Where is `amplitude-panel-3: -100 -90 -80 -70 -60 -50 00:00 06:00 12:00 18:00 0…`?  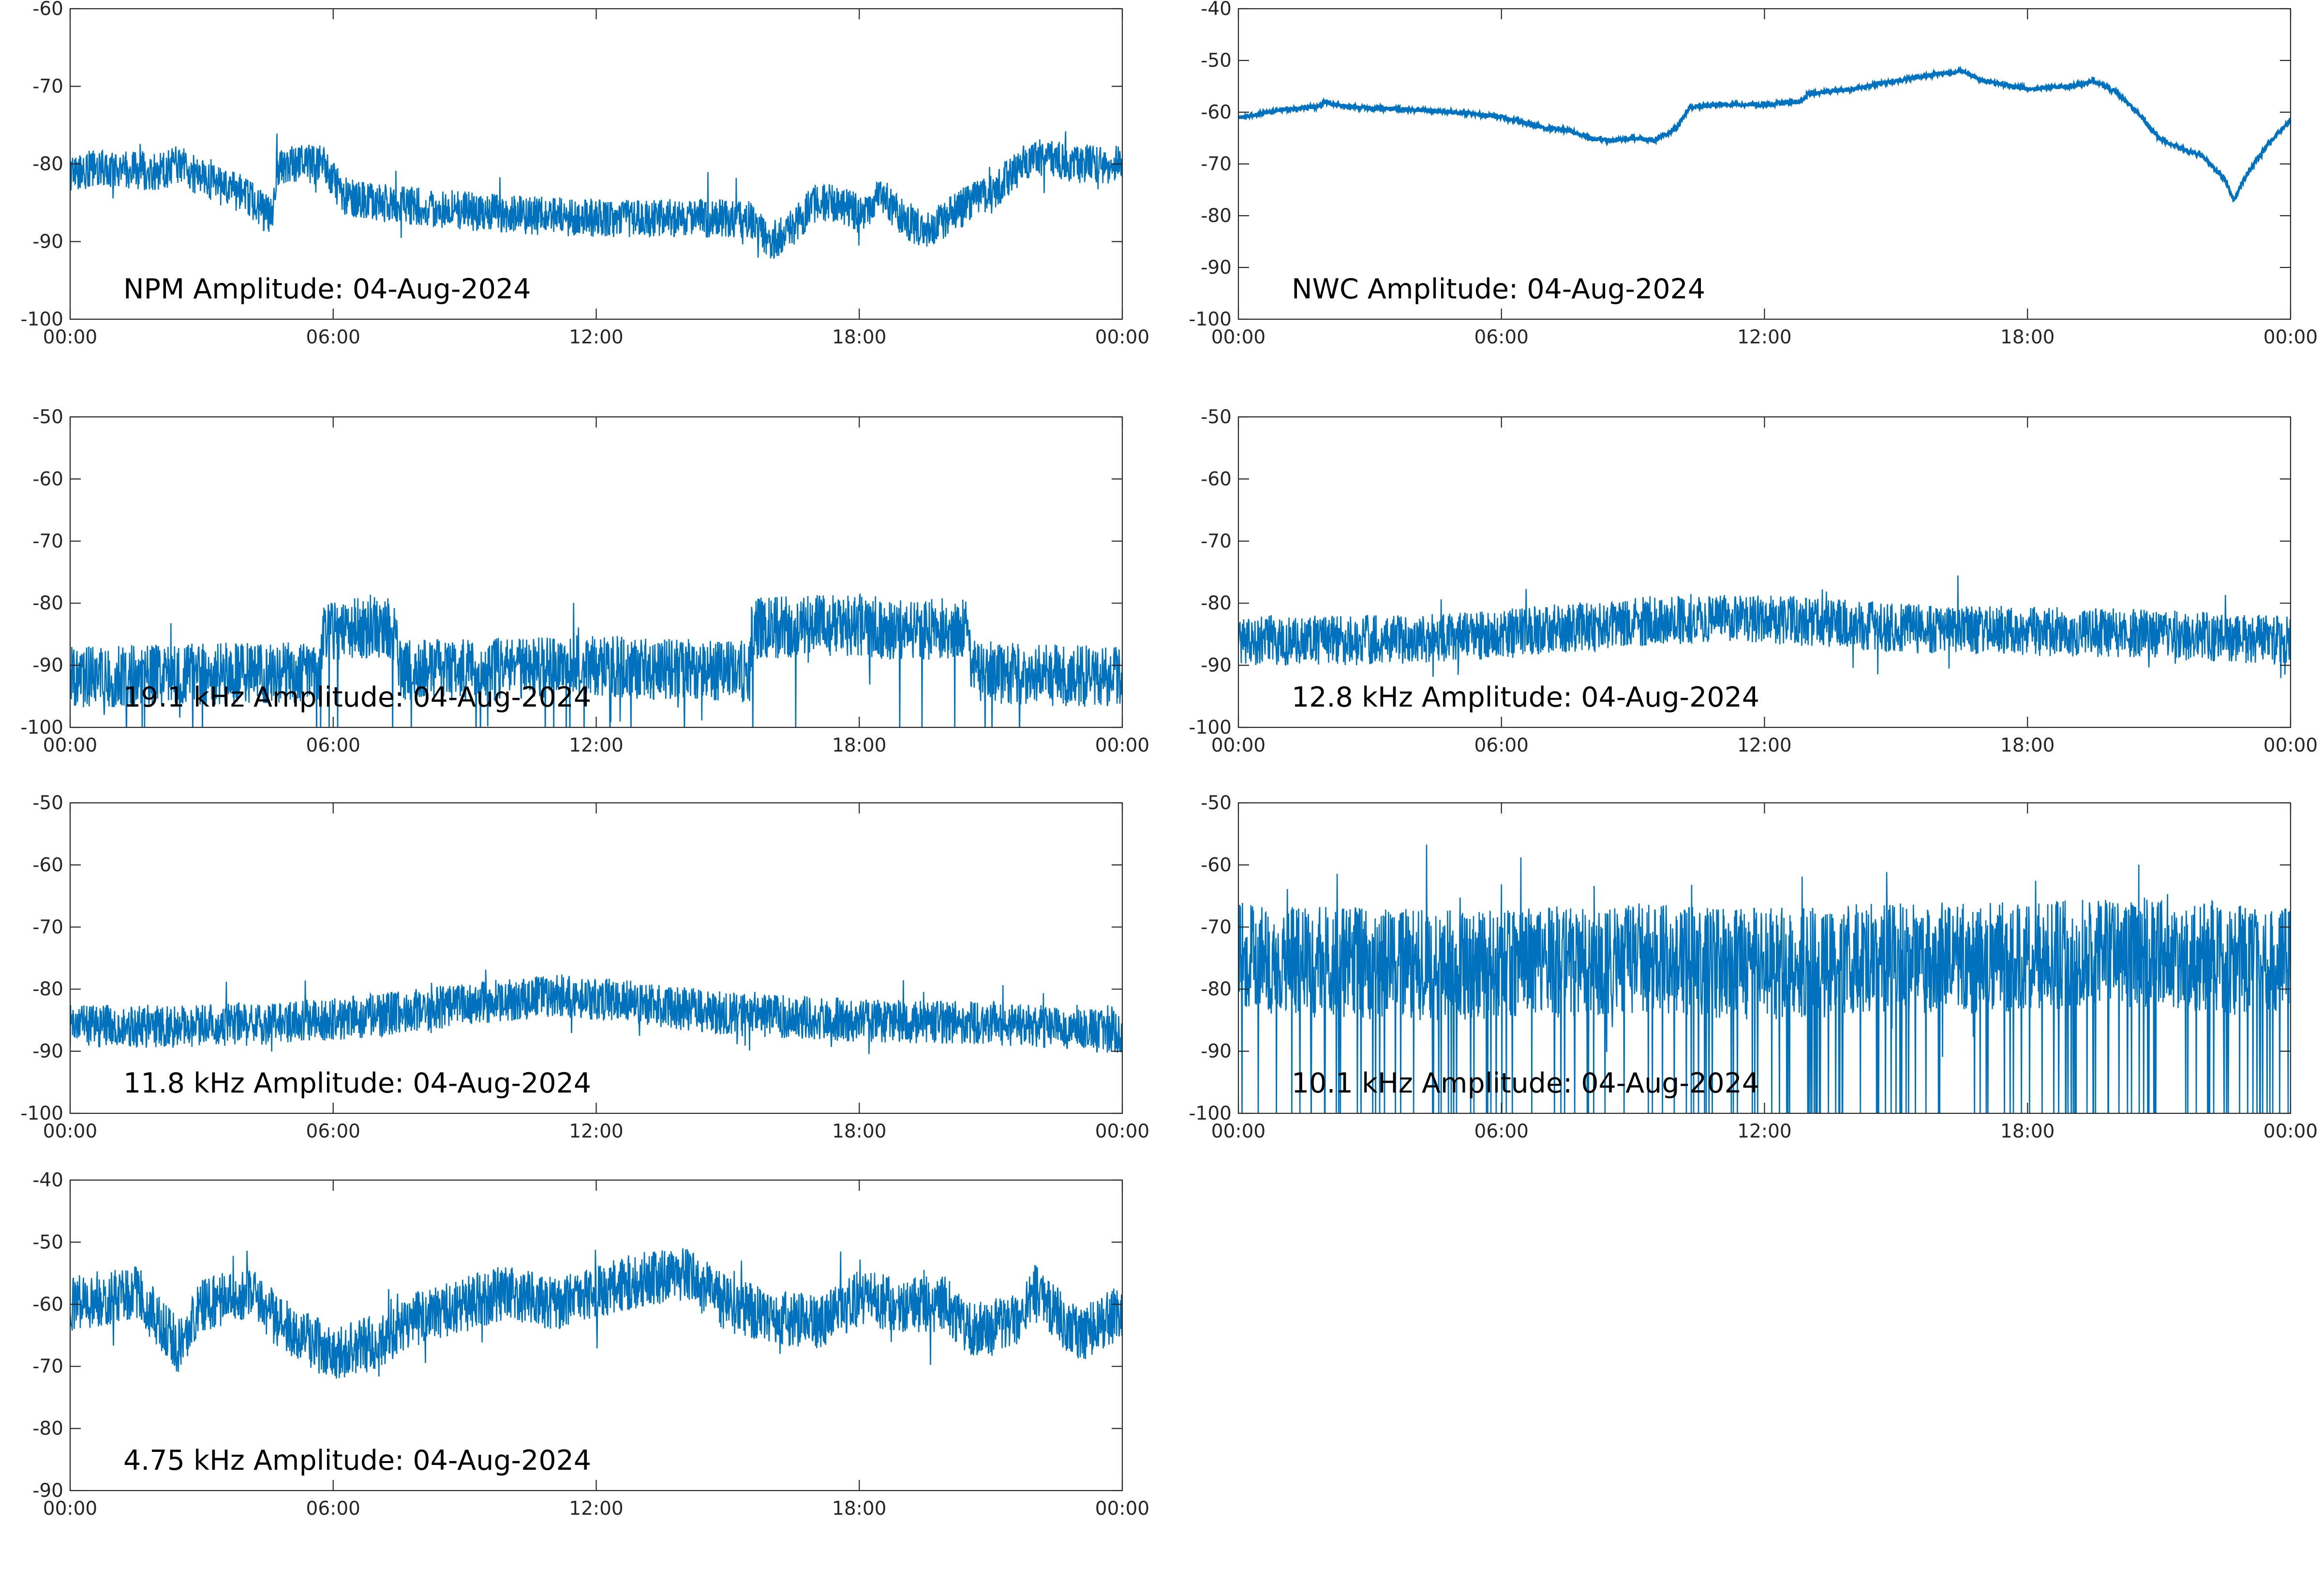 amplitude-panel-3: -100 -90 -80 -70 -60 -50 00:00 06:00 12:00 18:00 0… is located at coordinates (584, 581).